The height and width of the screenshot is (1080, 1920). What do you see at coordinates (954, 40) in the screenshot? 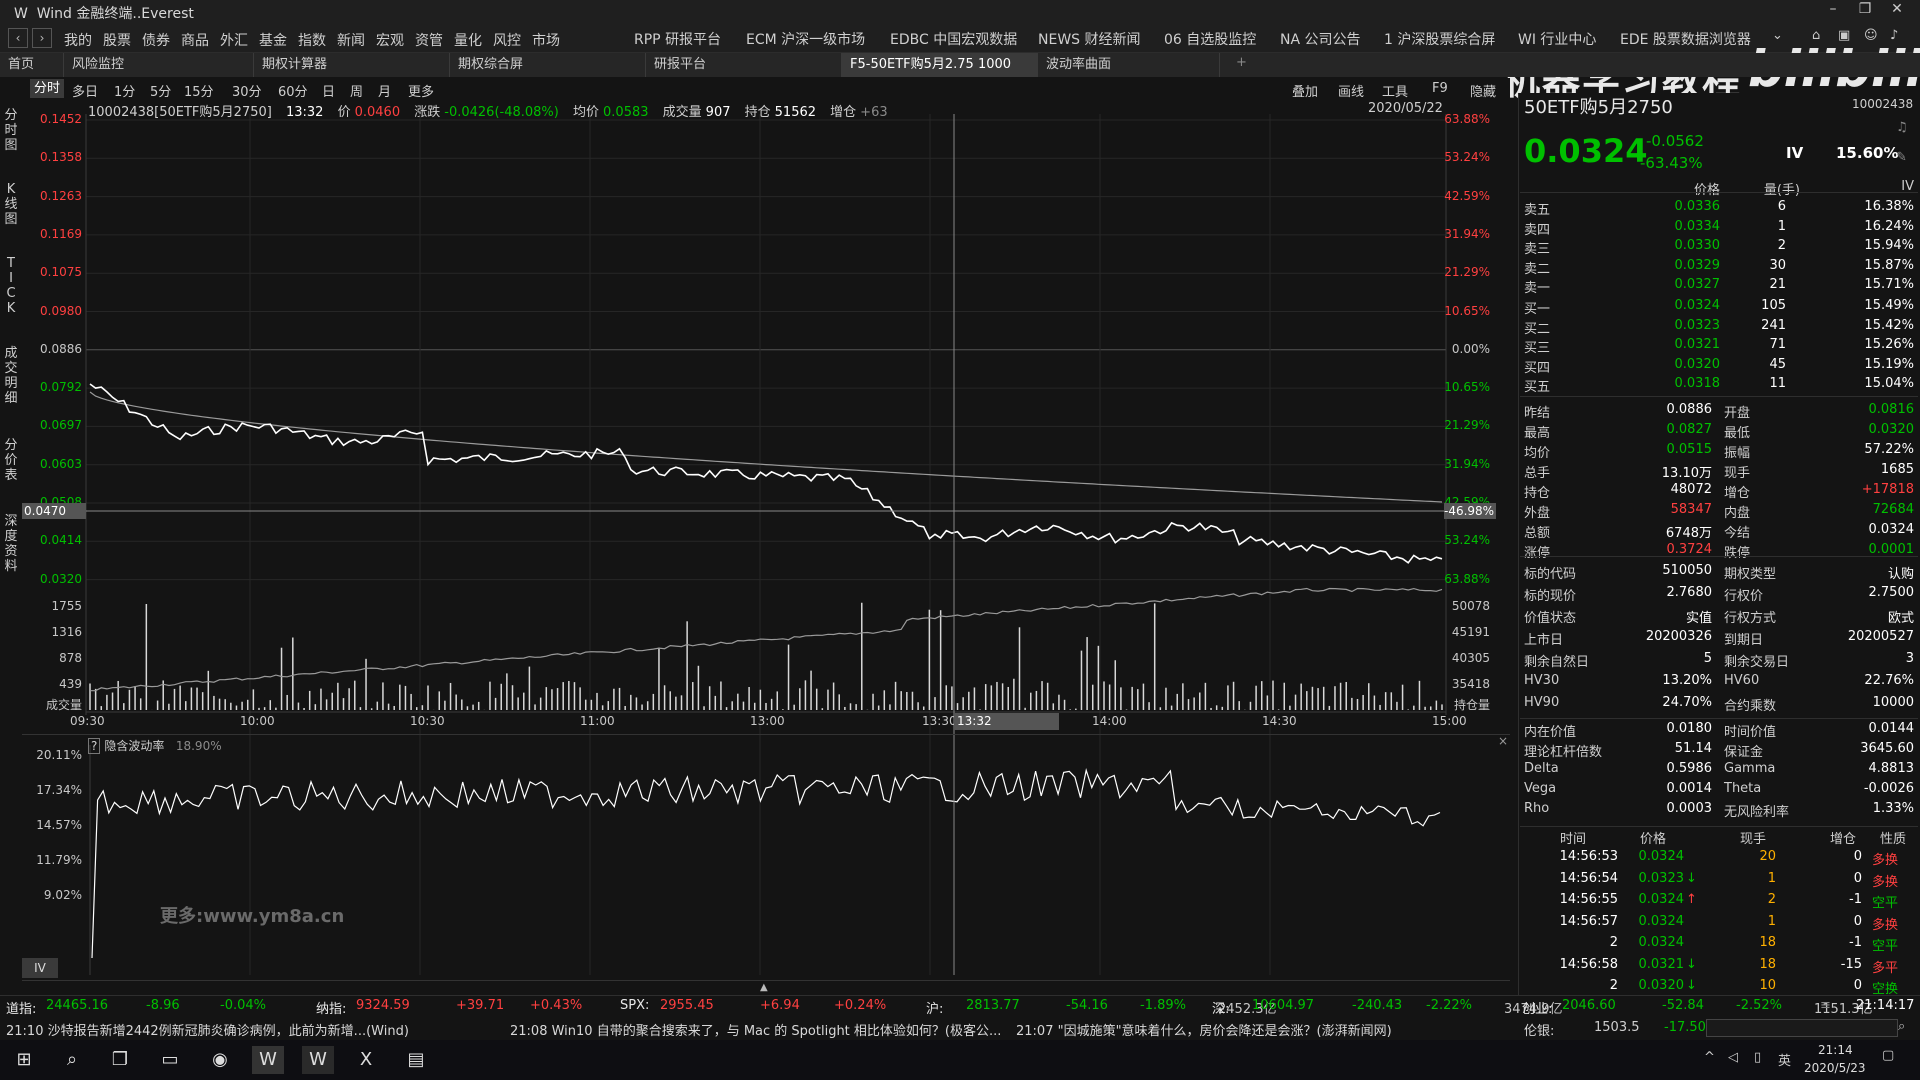
I see `shortcut-button: EDBC 中国宏观数据` at bounding box center [954, 40].